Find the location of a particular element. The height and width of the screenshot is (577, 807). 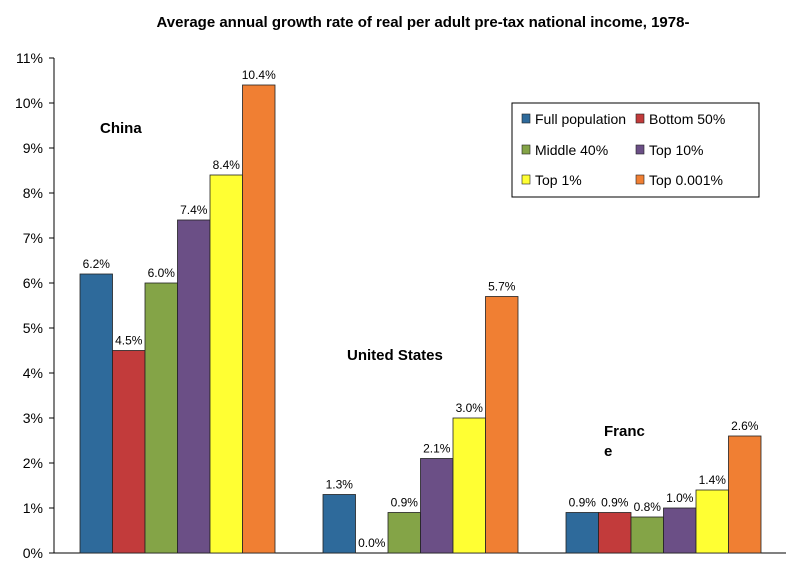

legend-label: Top 1% is located at coordinates (558, 180).